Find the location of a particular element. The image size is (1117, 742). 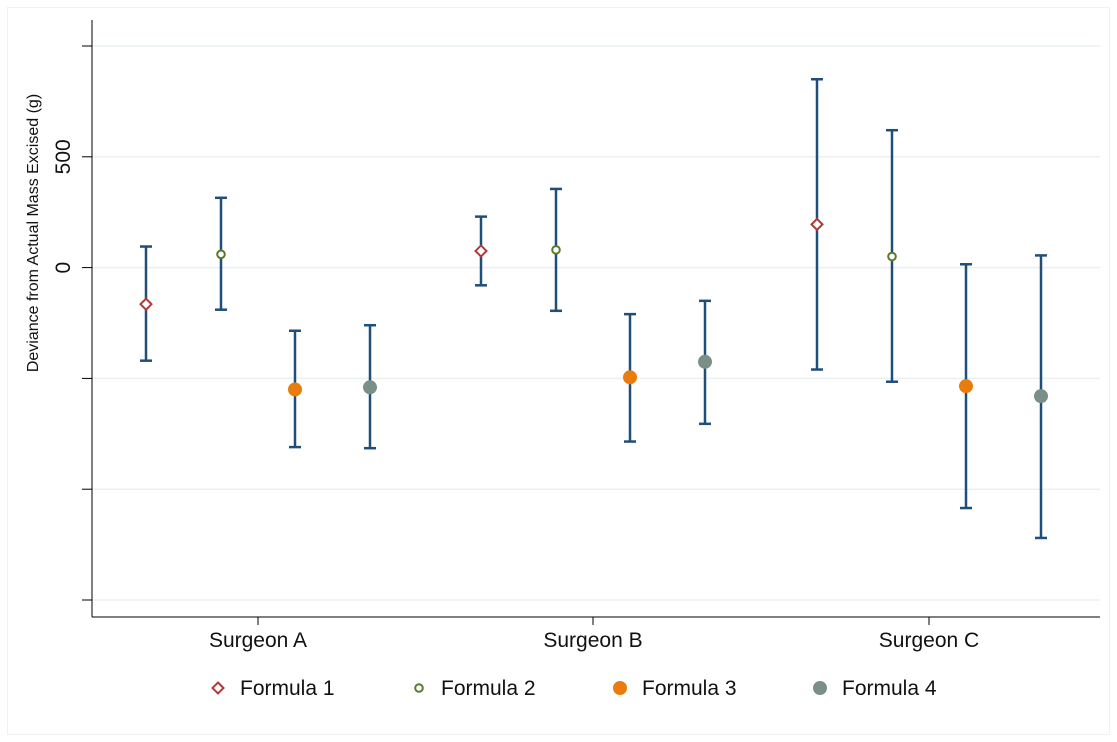

legend-item: Formula 4 is located at coordinates (875, 688).